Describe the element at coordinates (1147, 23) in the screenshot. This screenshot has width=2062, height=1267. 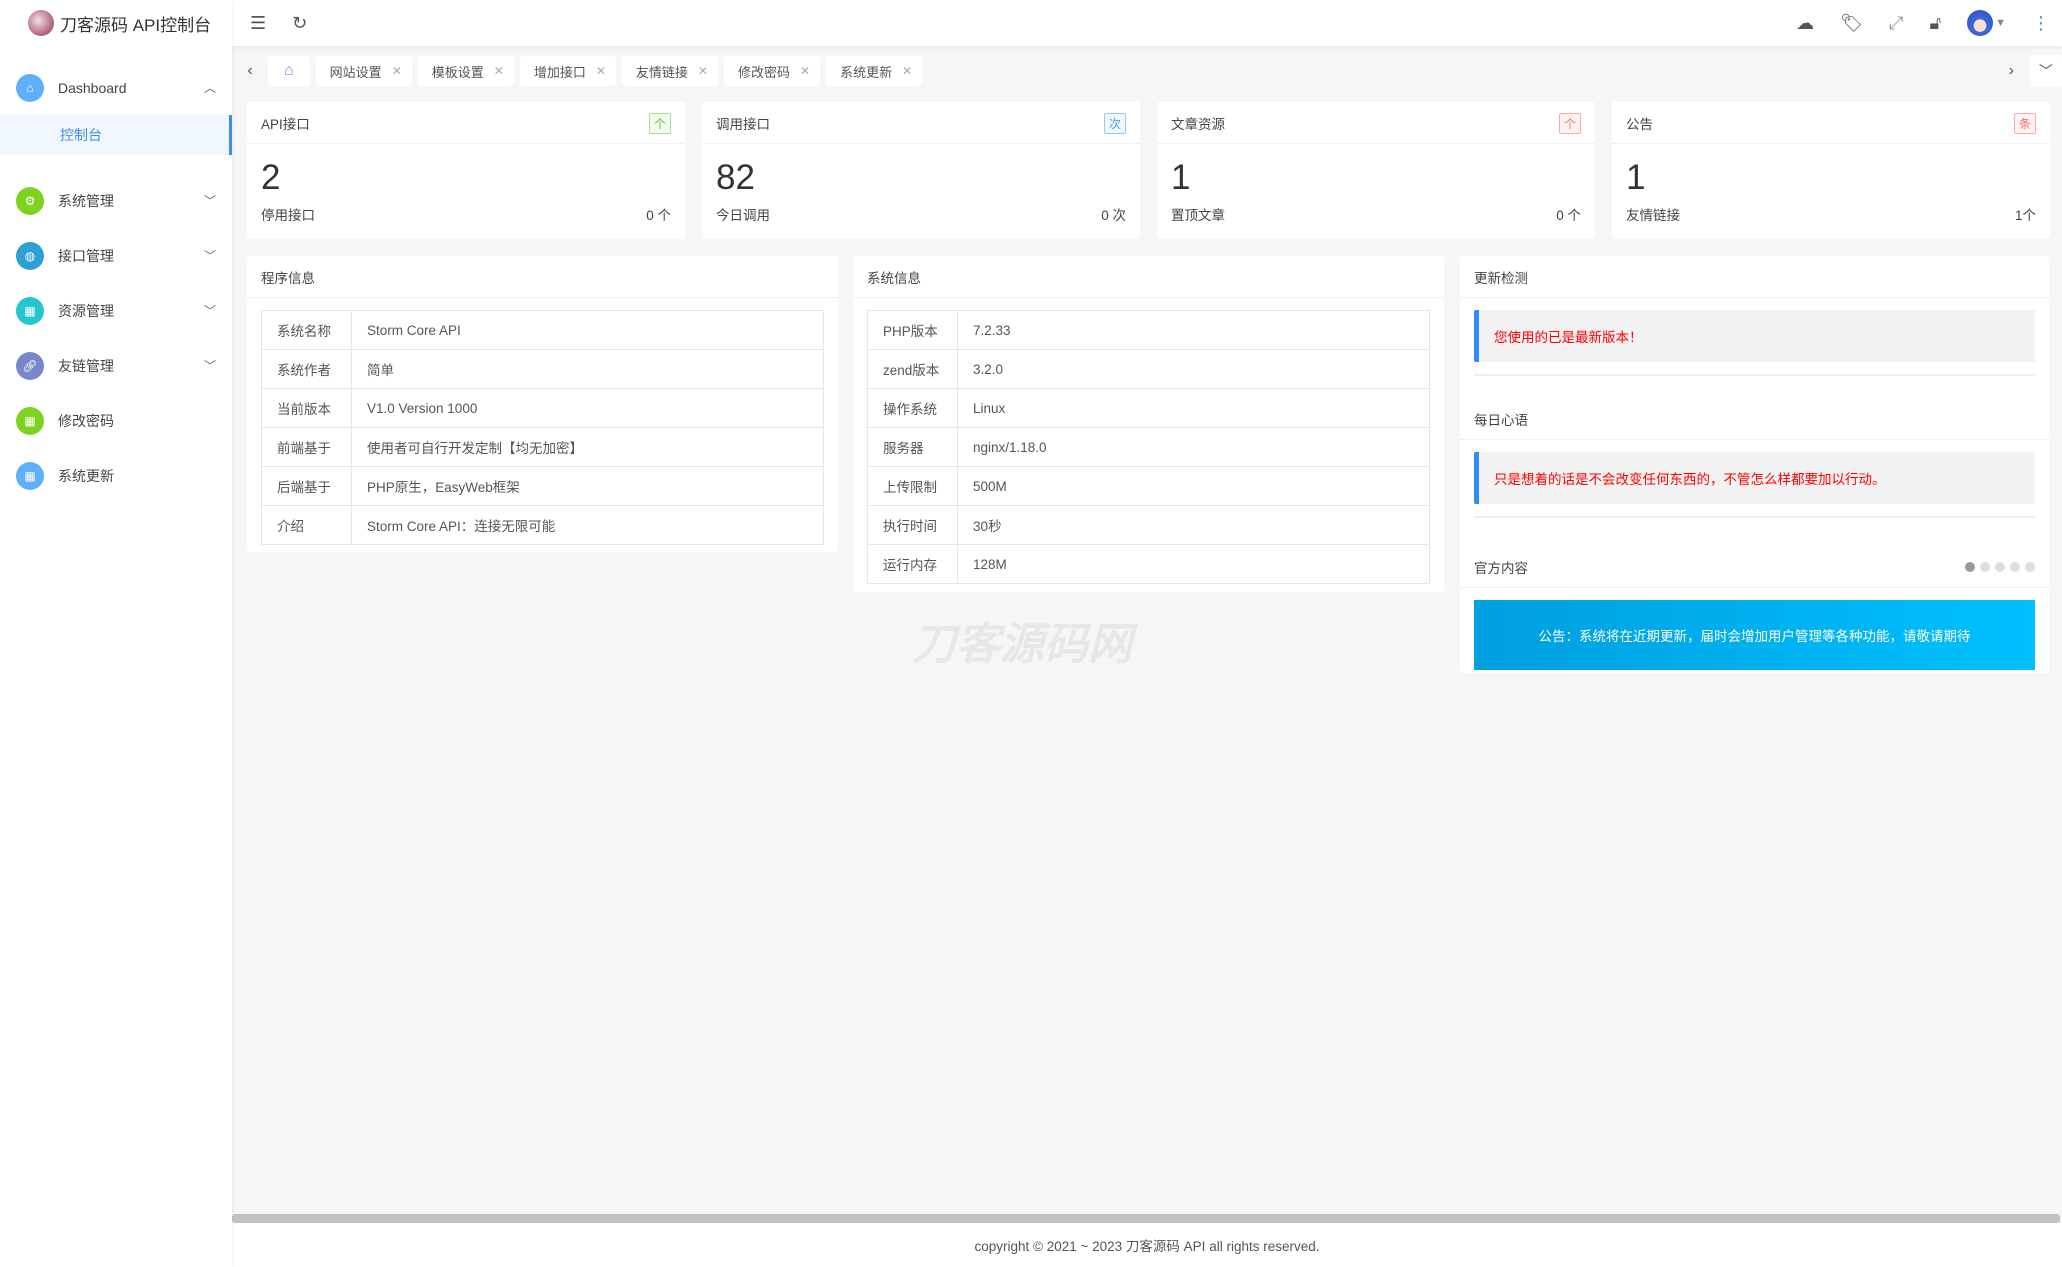
I see `top-header: ☰ ↻ ☁ 🏷︎ ⤢ 🔓︎ ▼ ⋮` at that location.